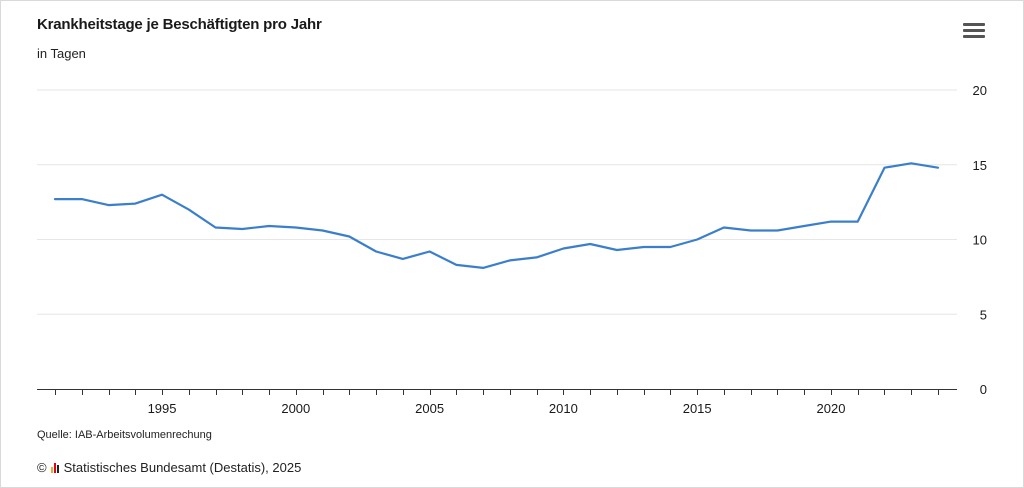  Describe the element at coordinates (42, 467) in the screenshot. I see `copyright-symbol: ©` at that location.